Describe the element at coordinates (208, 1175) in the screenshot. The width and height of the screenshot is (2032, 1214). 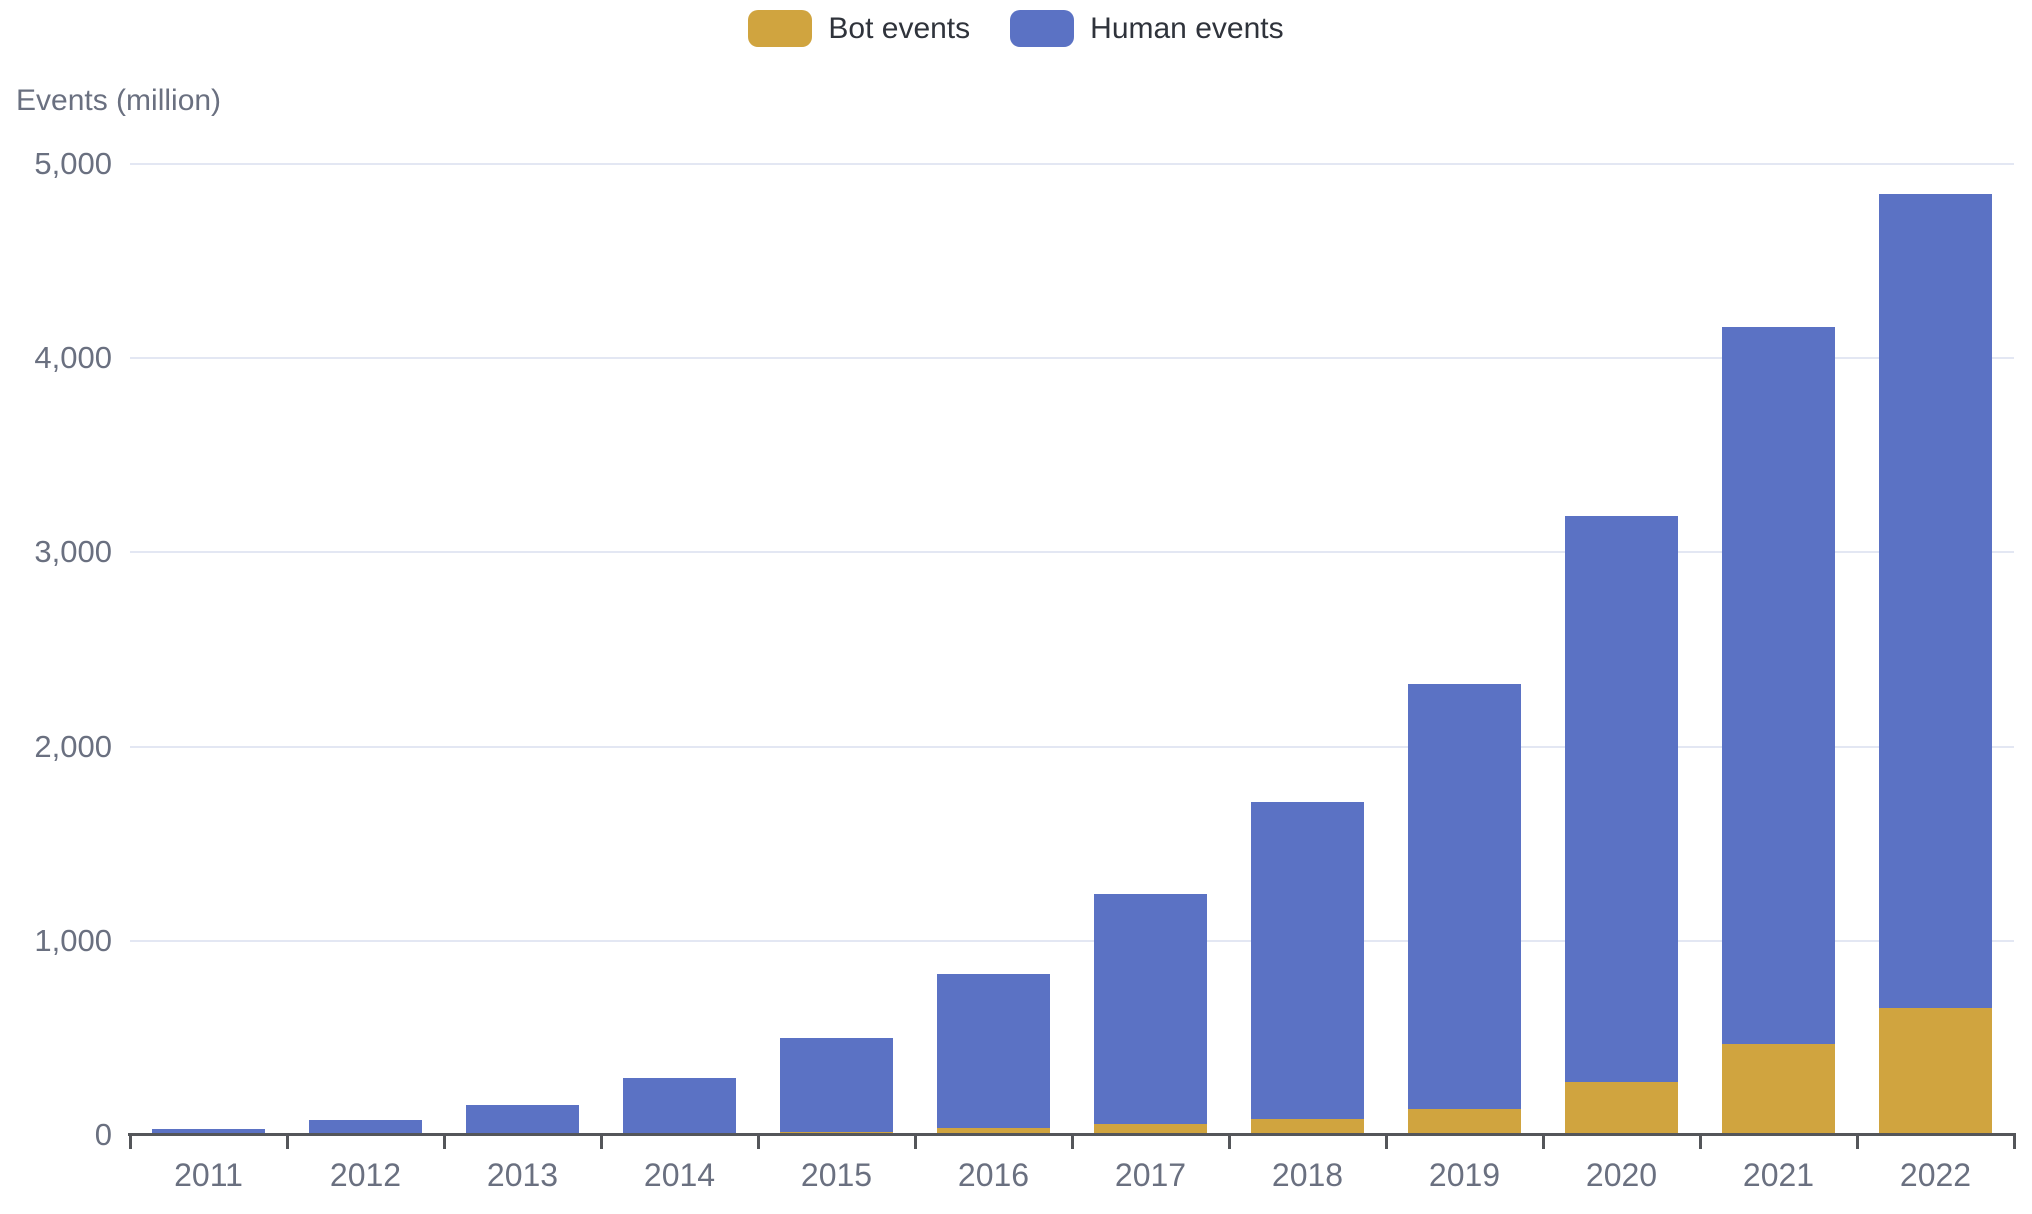
I see `x-axis-label-2011: 2011` at that location.